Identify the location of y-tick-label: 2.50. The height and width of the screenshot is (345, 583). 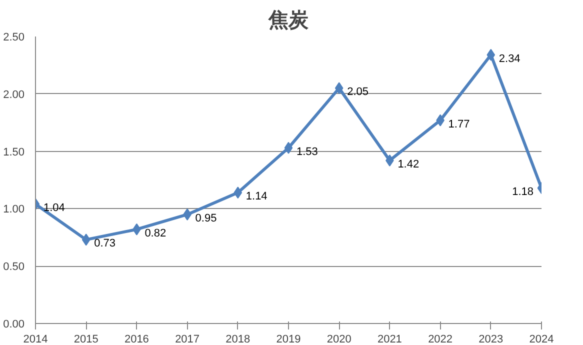
(14, 38).